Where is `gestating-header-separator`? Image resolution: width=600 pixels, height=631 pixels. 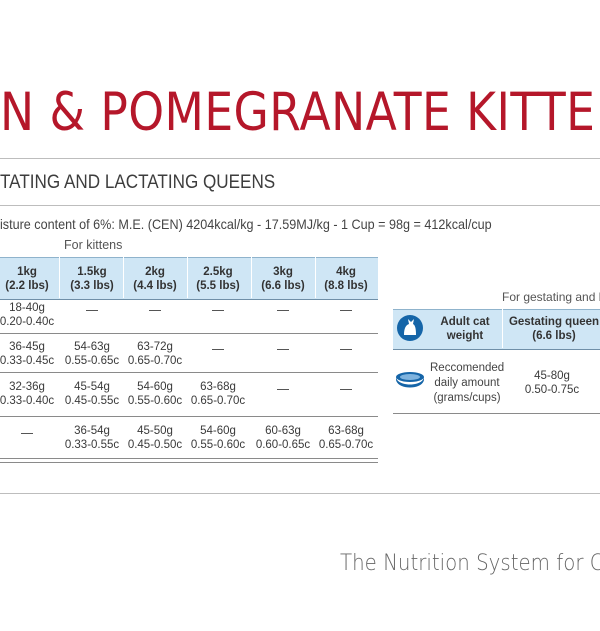
gestating-header-separator is located at coordinates (502, 328).